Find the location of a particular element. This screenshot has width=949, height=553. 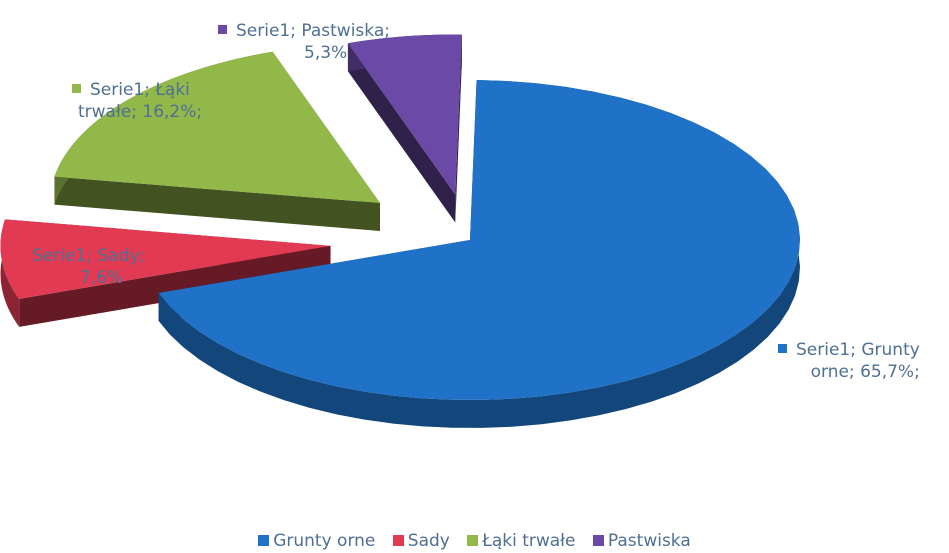

slice-top-laki-trwale is located at coordinates (217, 127).